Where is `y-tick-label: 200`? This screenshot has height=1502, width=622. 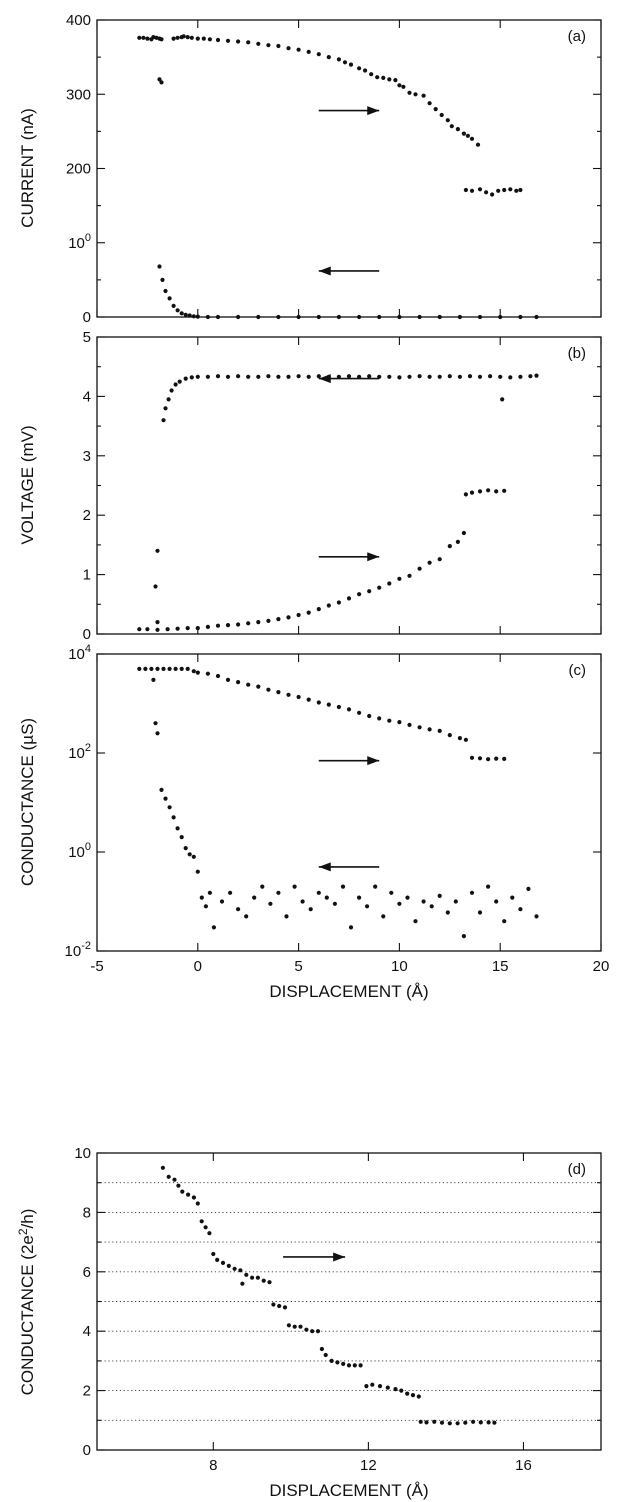
y-tick-label: 200 is located at coordinates (78, 169).